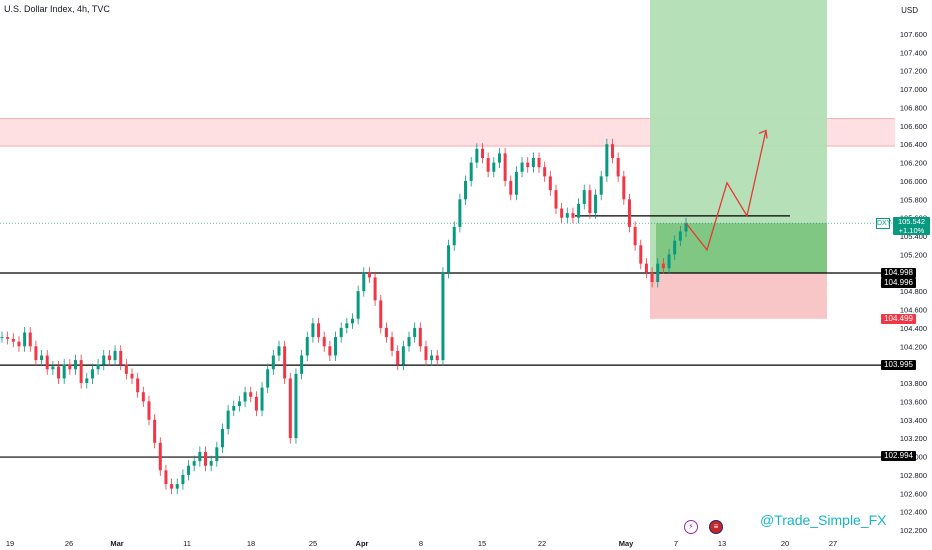 The height and width of the screenshot is (550, 932). Describe the element at coordinates (833, 543) in the screenshot. I see `time-tick-label: 27` at that location.